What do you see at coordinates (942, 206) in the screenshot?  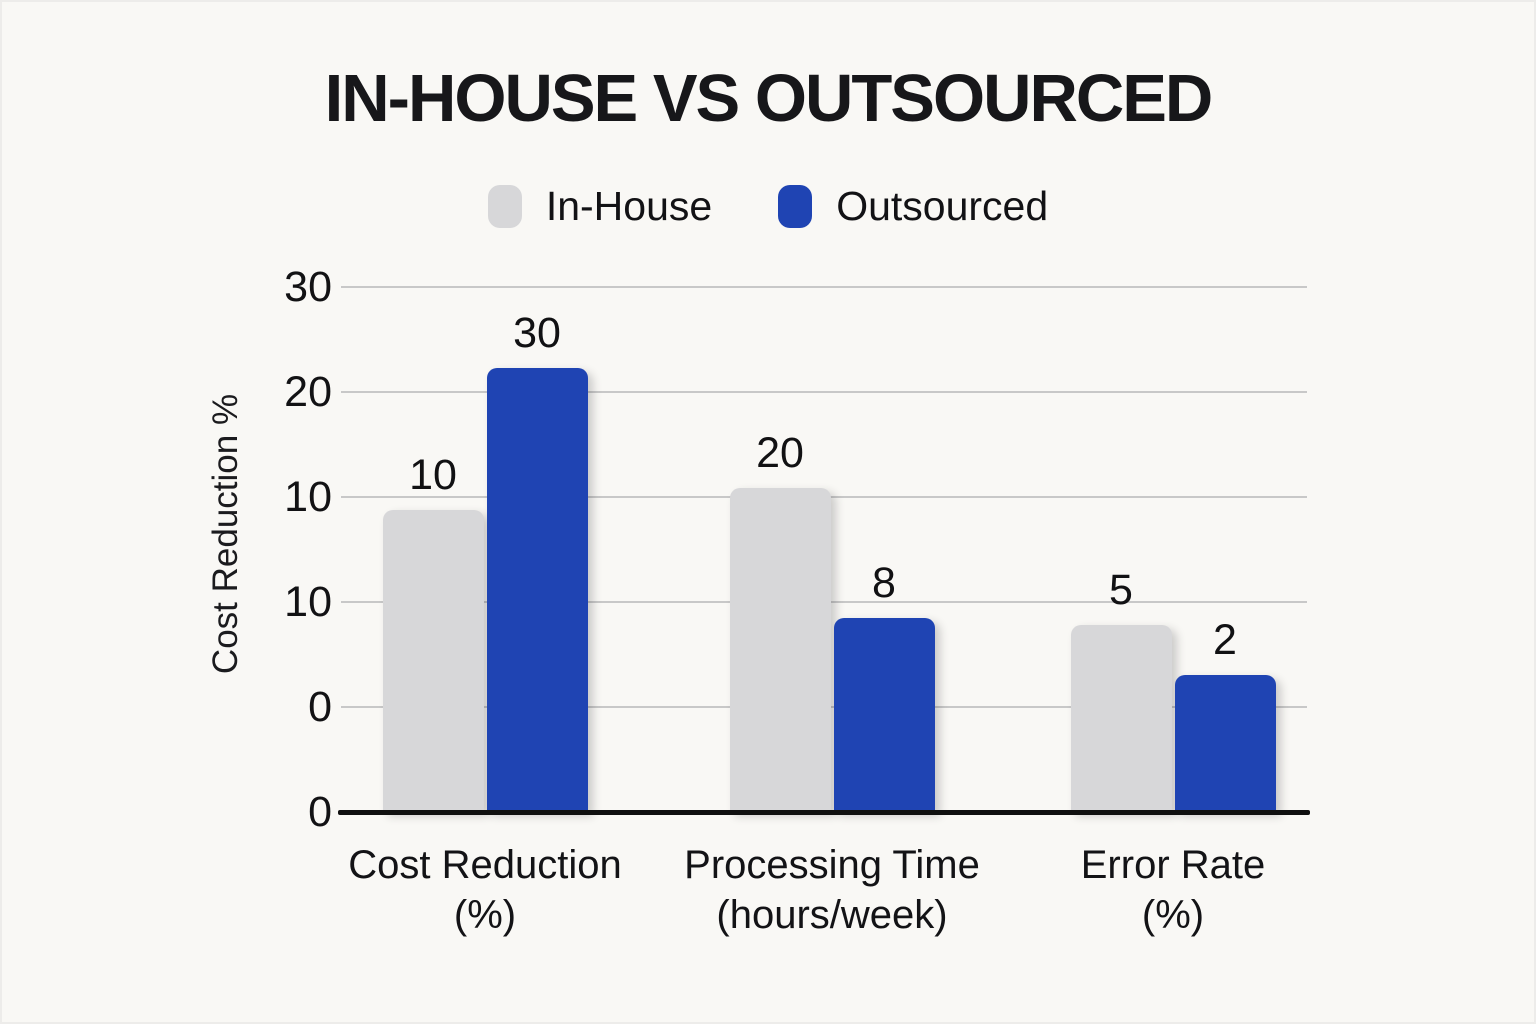 I see `legend-label-outsourced: Outsourced` at bounding box center [942, 206].